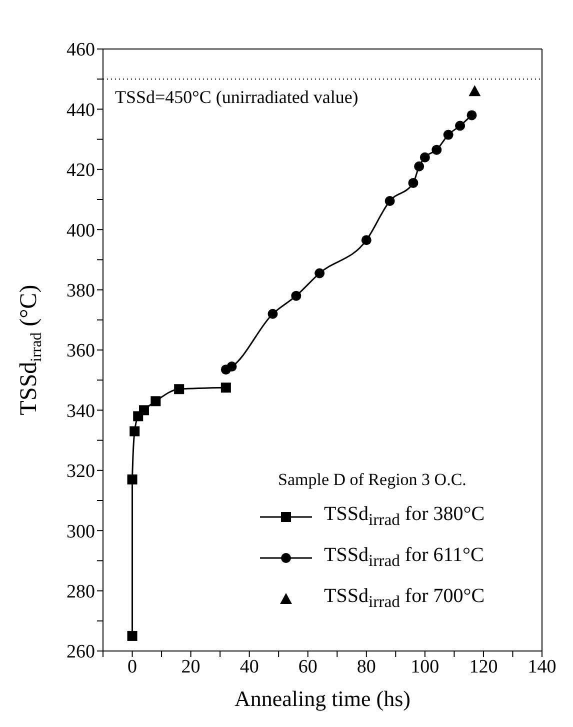 The image size is (573, 727). What do you see at coordinates (190, 667) in the screenshot?
I see `x-tick-label: 20` at bounding box center [190, 667].